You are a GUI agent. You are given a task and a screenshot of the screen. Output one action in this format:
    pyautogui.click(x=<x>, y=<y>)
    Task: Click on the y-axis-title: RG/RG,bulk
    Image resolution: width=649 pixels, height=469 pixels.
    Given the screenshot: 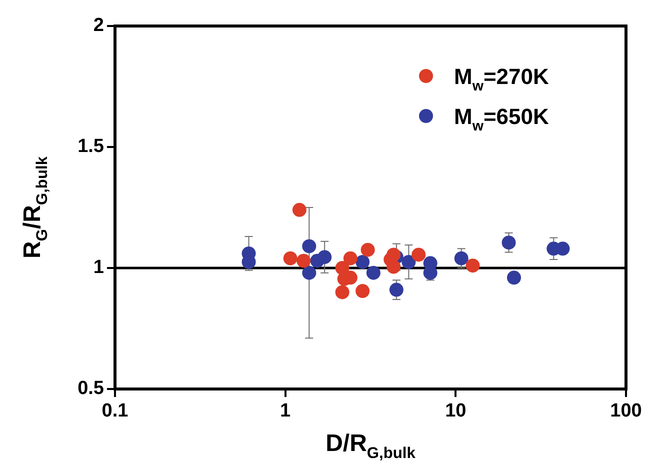 What is the action you would take?
    pyautogui.click(x=35, y=207)
    